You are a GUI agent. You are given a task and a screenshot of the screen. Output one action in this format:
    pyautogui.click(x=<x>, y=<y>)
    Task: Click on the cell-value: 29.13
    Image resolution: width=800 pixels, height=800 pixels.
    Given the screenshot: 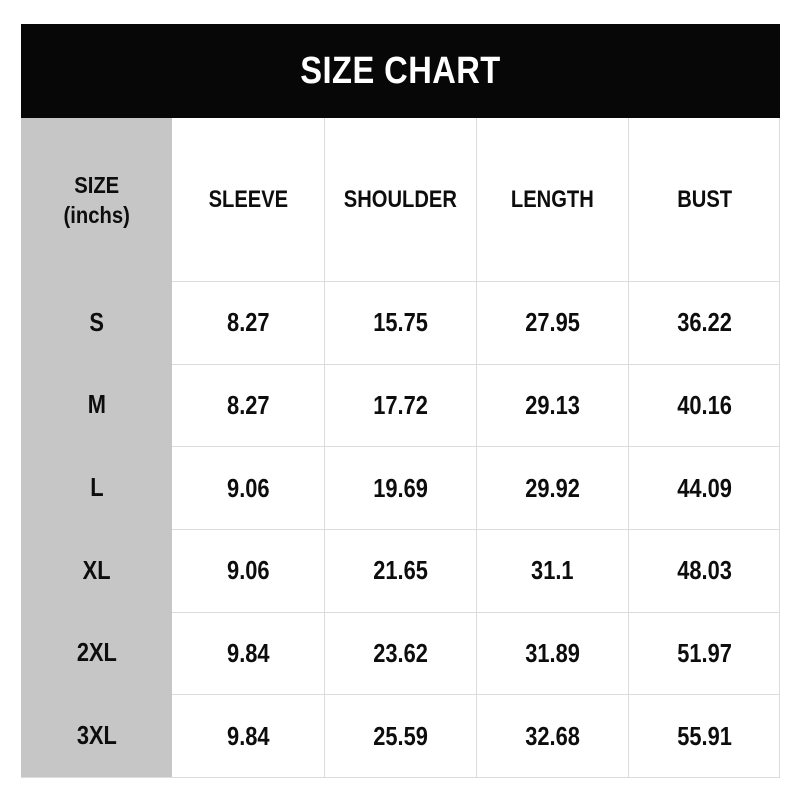 What is the action you would take?
    pyautogui.click(x=552, y=404)
    